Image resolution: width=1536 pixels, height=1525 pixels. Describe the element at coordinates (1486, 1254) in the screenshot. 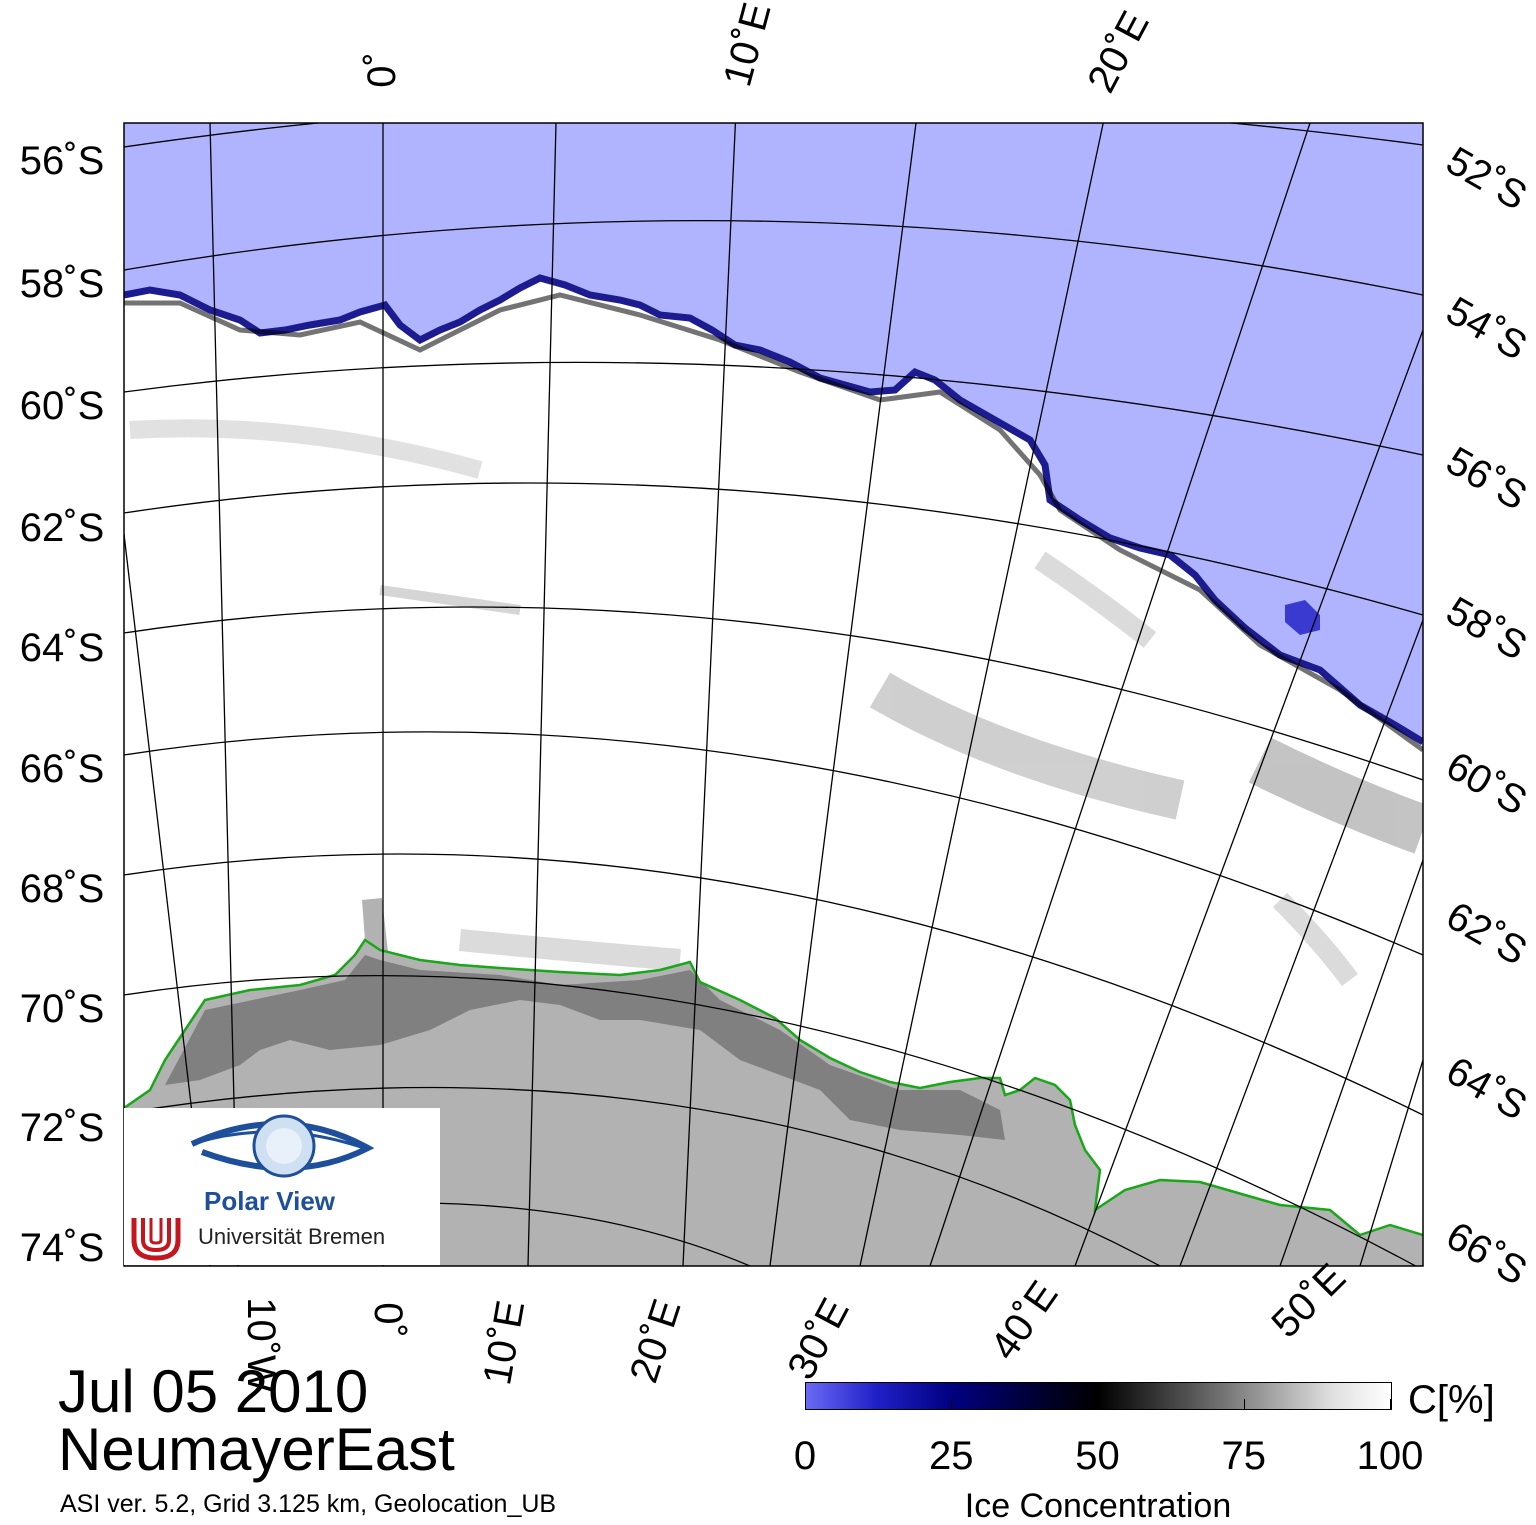

I see `lat-right-label-7: 66˚S` at that location.